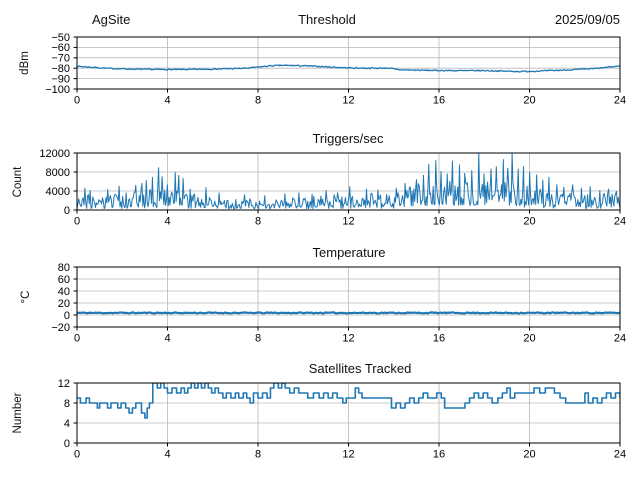 This screenshot has height=480, width=640. I want to click on y-tick-label: 8, so click(67, 404).